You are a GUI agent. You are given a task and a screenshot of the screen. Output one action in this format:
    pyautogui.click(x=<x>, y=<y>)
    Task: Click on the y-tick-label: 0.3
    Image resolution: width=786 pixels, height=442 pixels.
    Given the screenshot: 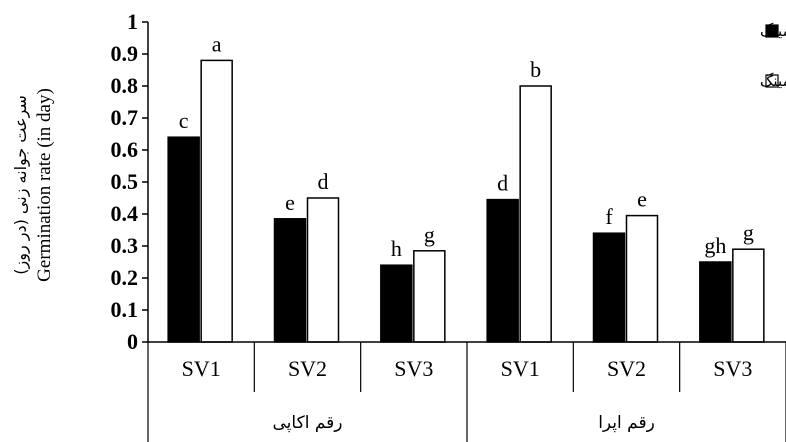 What is the action you would take?
    pyautogui.click(x=125, y=245)
    